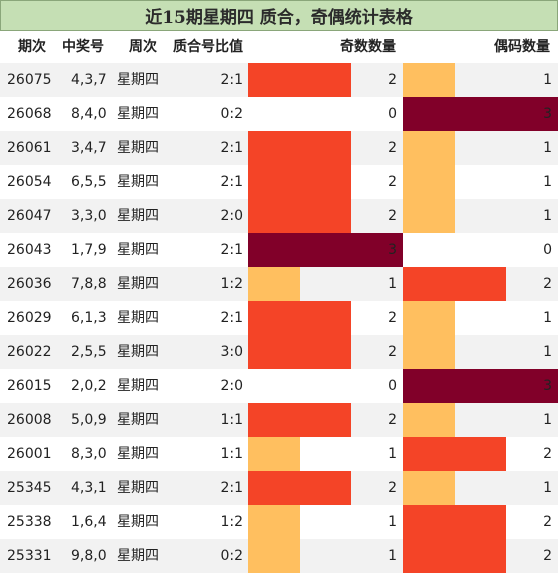  Describe the element at coordinates (368, 47) in the screenshot. I see `header-odd: 奇数数量` at that location.